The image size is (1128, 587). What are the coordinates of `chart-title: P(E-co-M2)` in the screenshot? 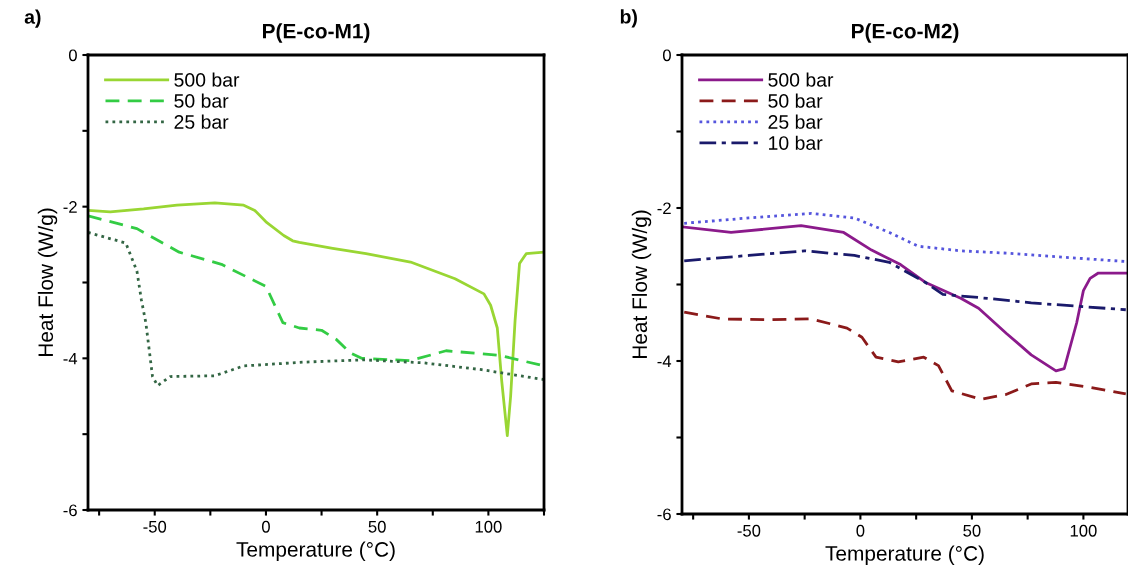 It's located at (905, 33).